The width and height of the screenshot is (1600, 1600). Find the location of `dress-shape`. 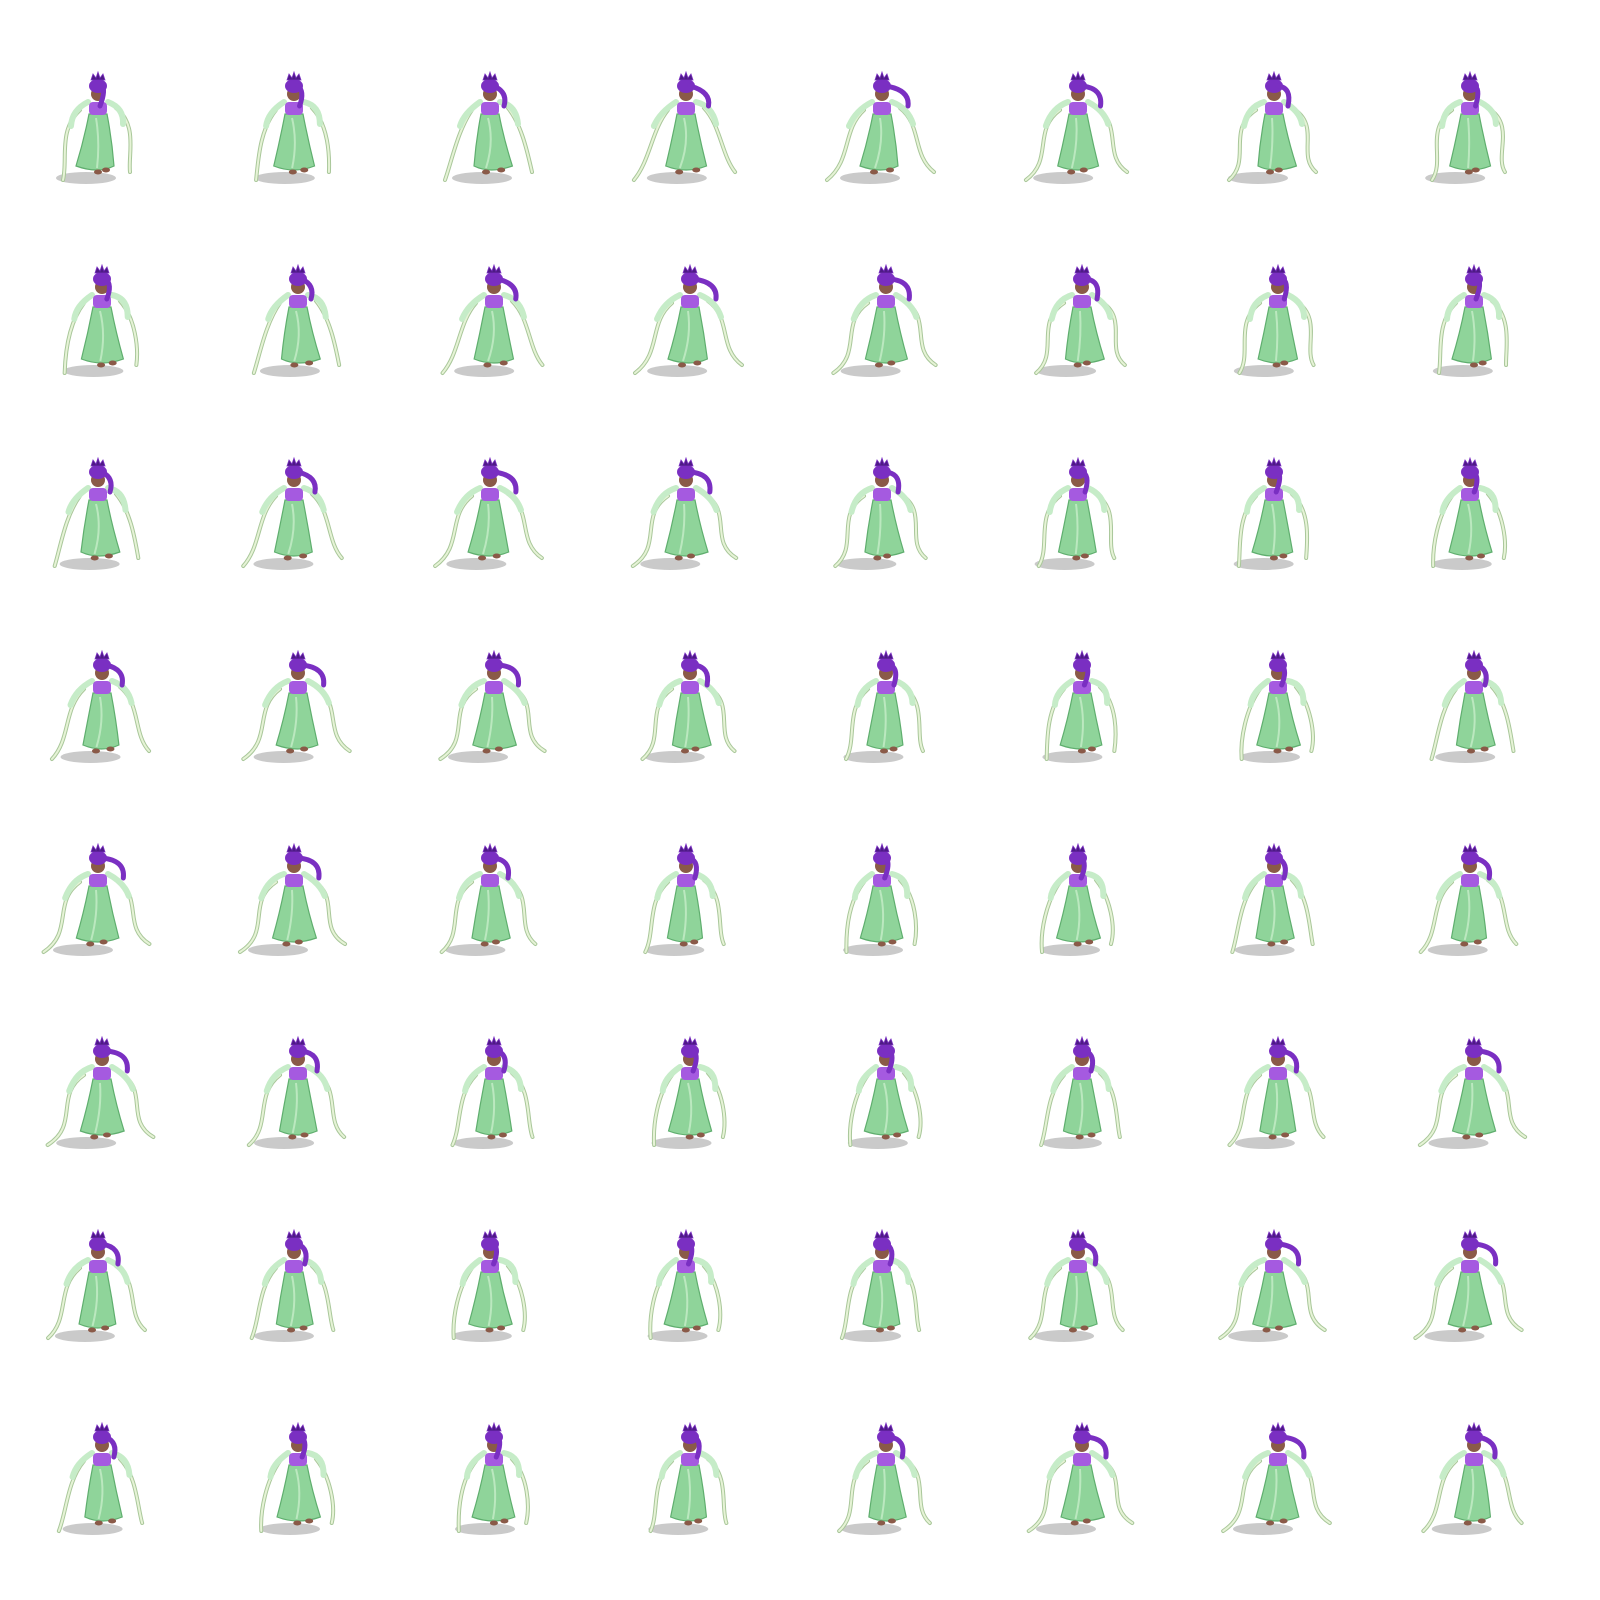

dress-shape is located at coordinates (95, 142).